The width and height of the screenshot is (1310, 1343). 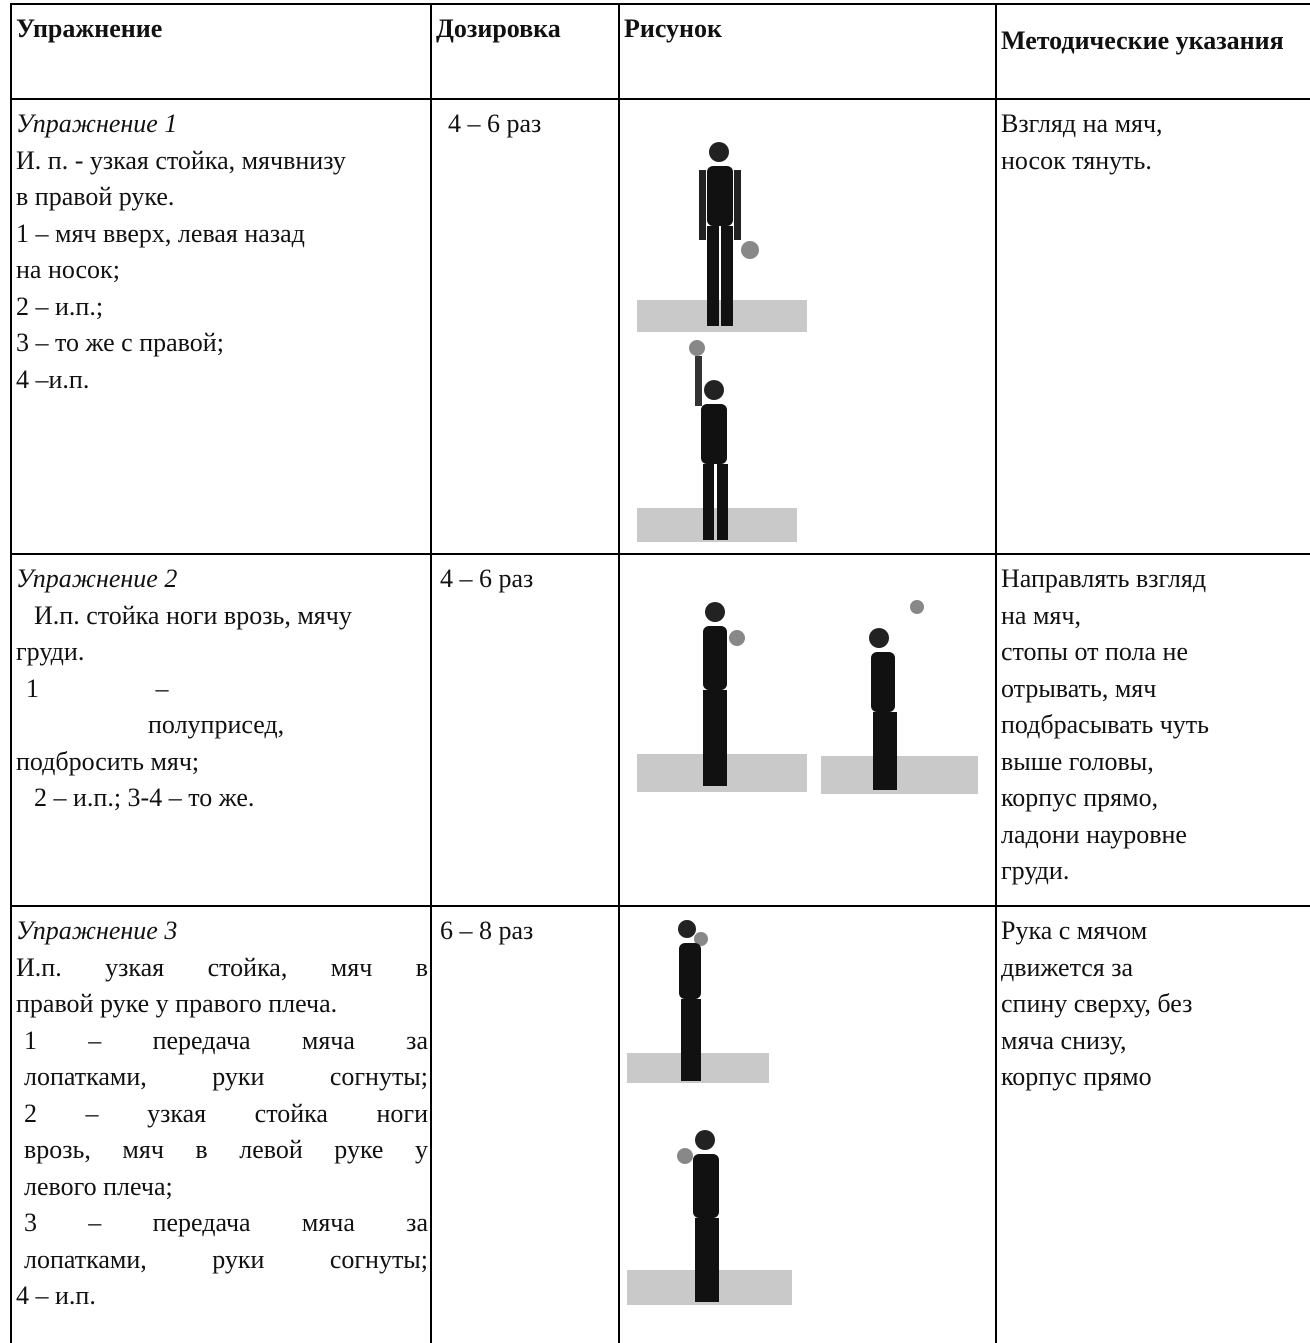 What do you see at coordinates (144, 797) in the screenshot?
I see `exercise-line: 2 – и.п.; 3-4 – то же.` at bounding box center [144, 797].